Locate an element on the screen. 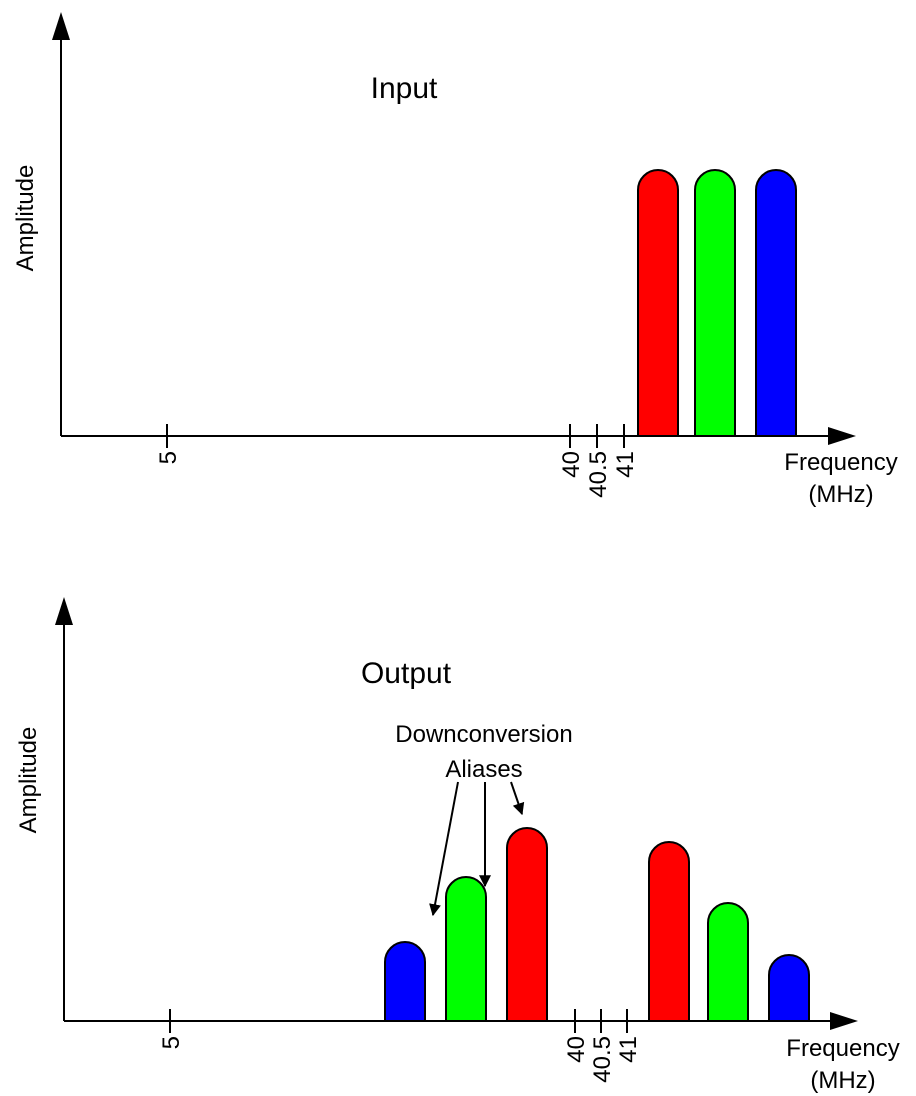 The width and height of the screenshot is (916, 1096). input-tick-label-41: 41 is located at coordinates (625, 464).